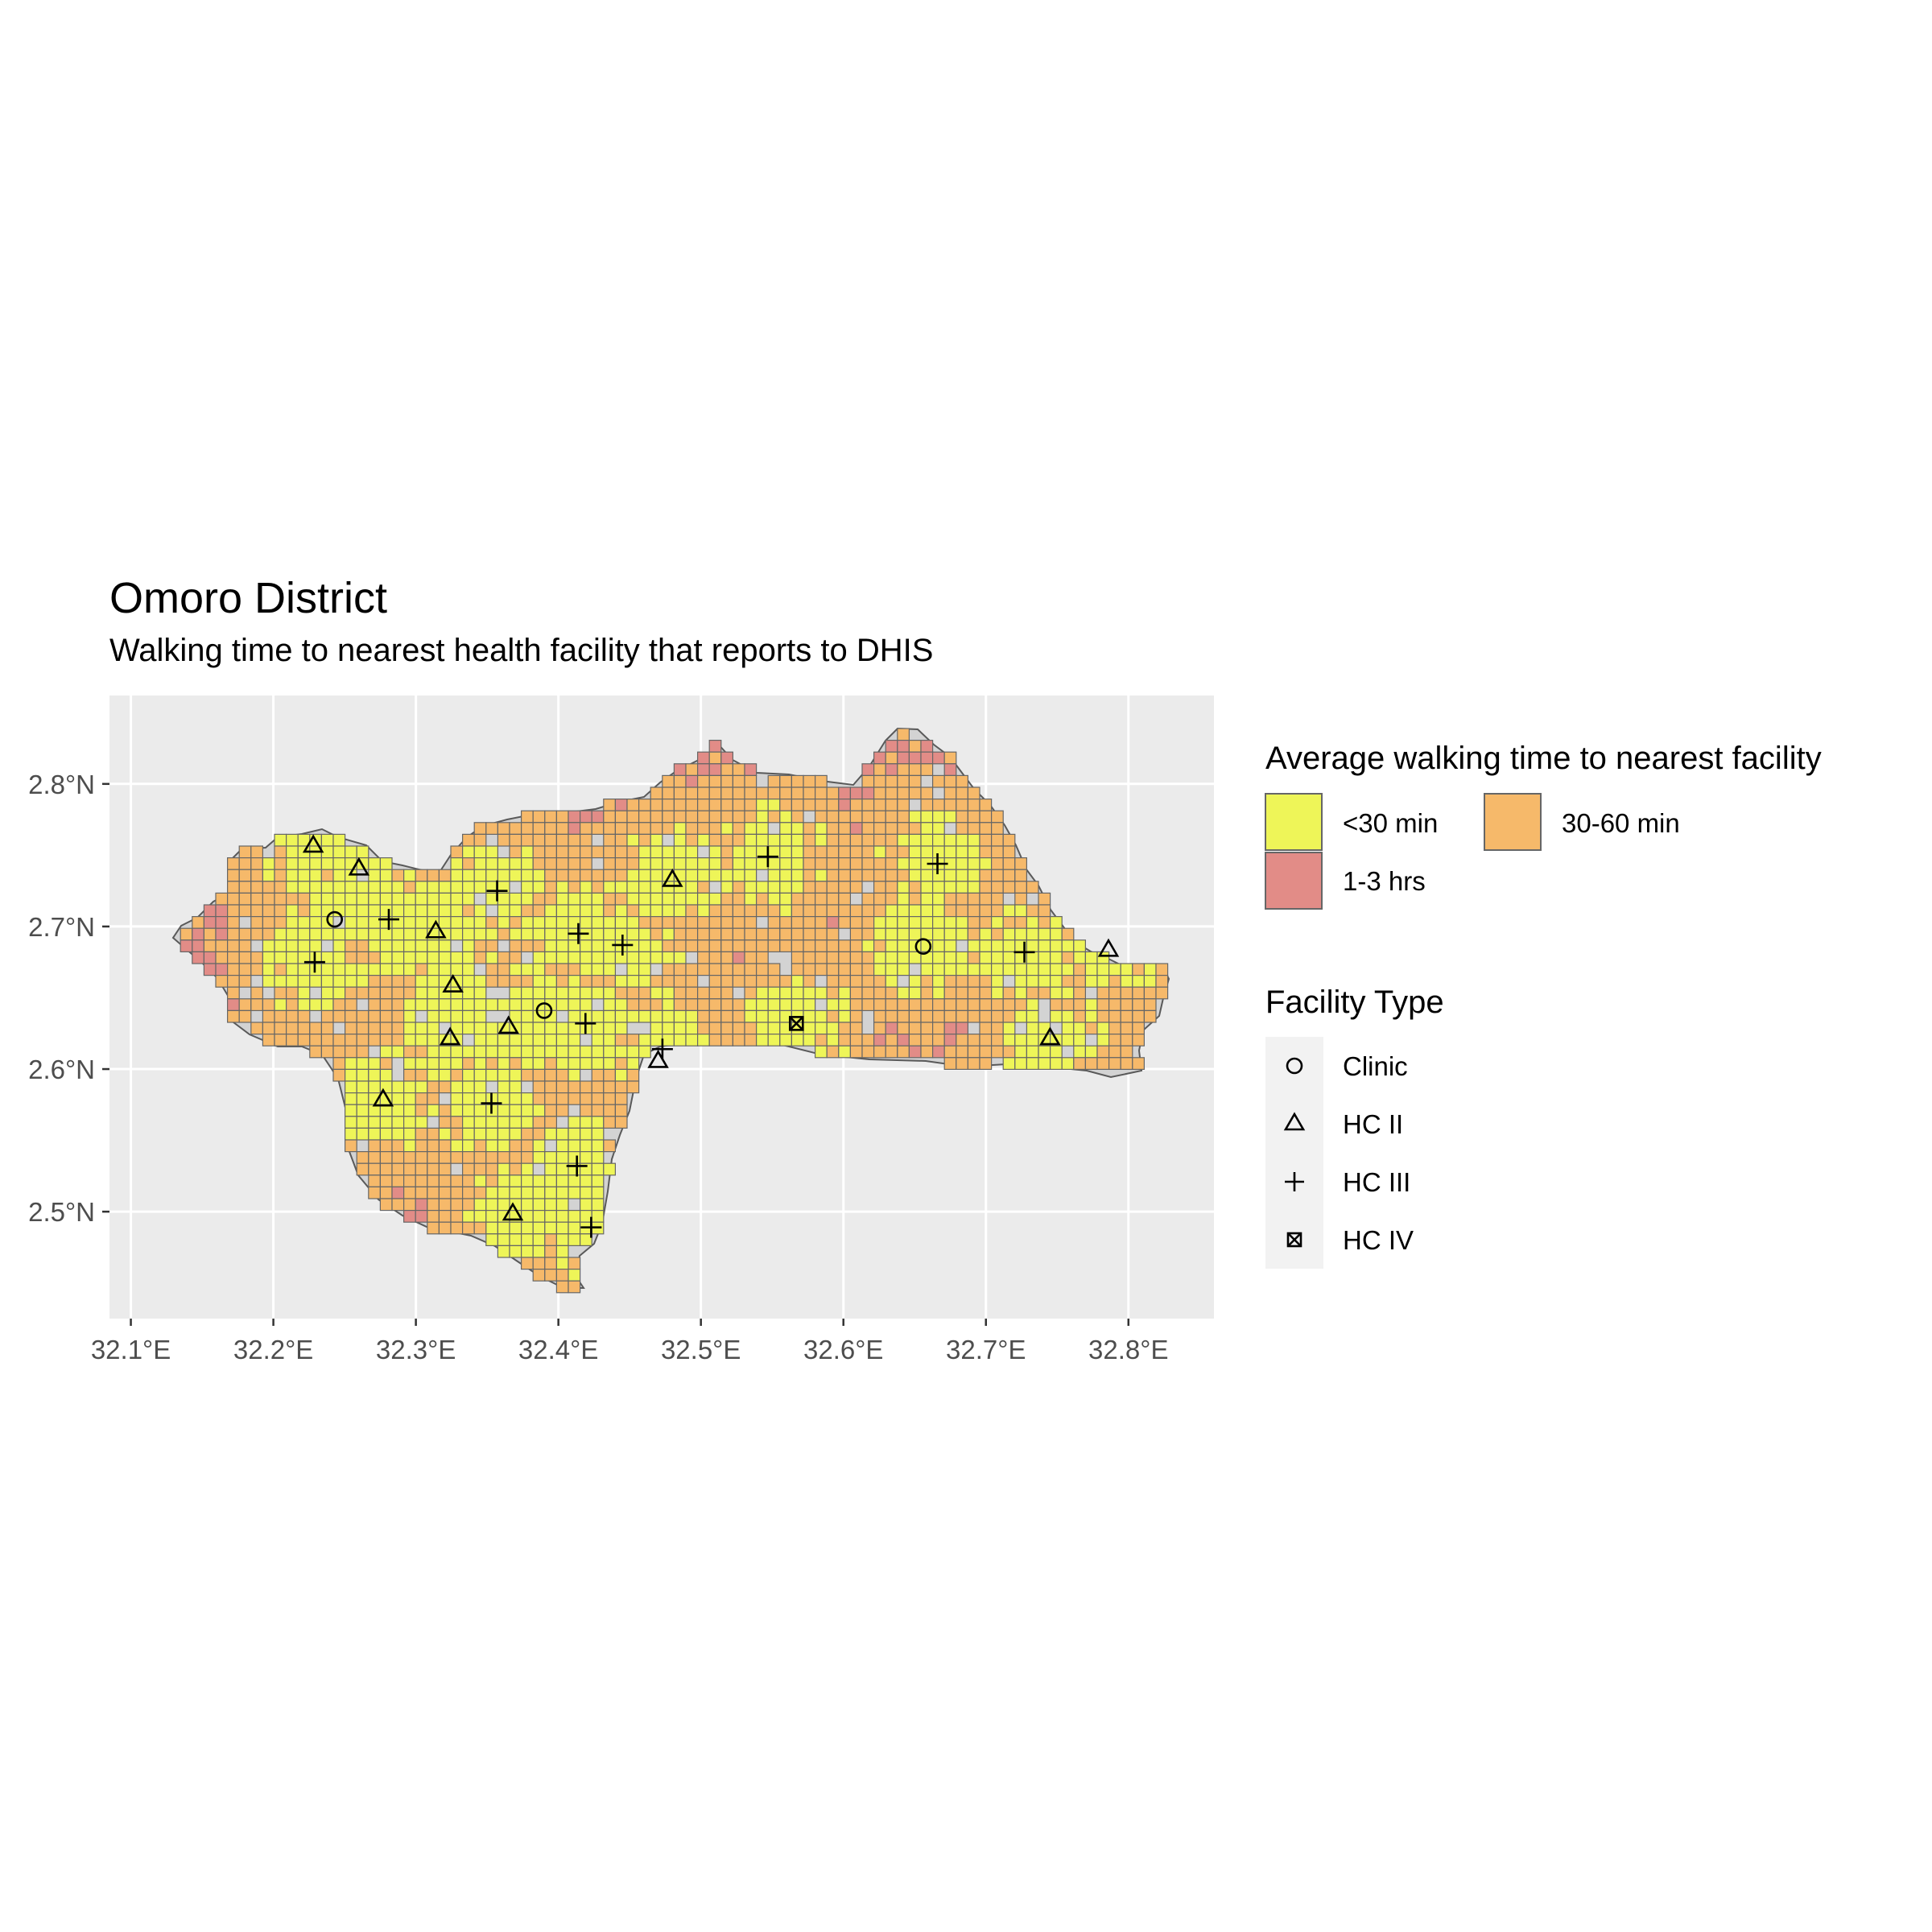 The height and width of the screenshot is (1932, 1932). Describe the element at coordinates (1294, 1181) in the screenshot. I see `legend-hc3-icon` at that location.